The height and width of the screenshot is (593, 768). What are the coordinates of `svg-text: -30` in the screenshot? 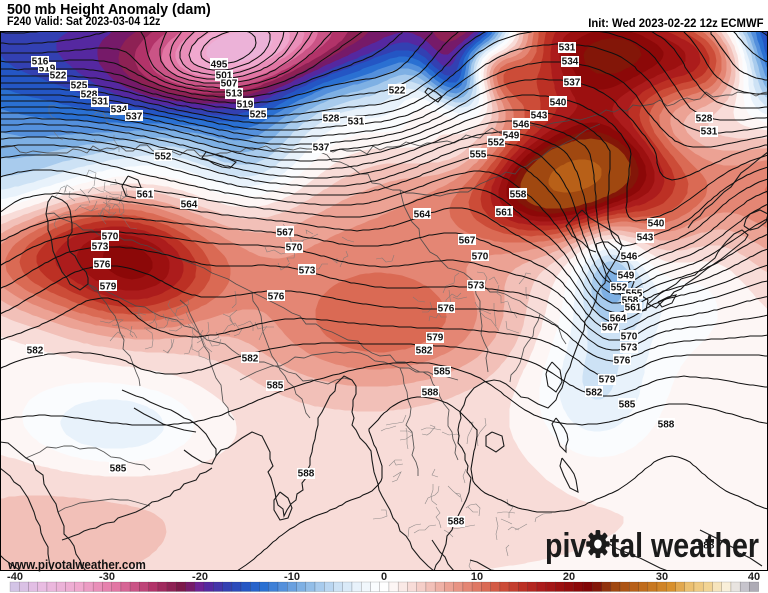 It's located at (107, 577).